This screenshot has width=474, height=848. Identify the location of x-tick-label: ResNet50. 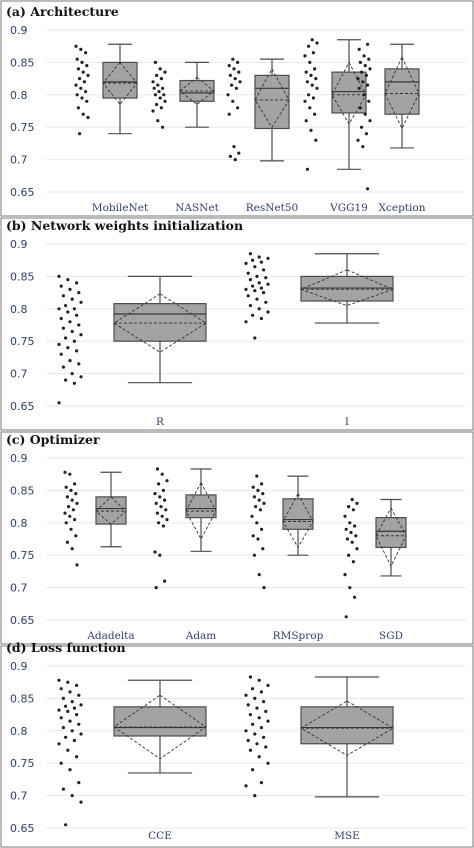
(272, 208).